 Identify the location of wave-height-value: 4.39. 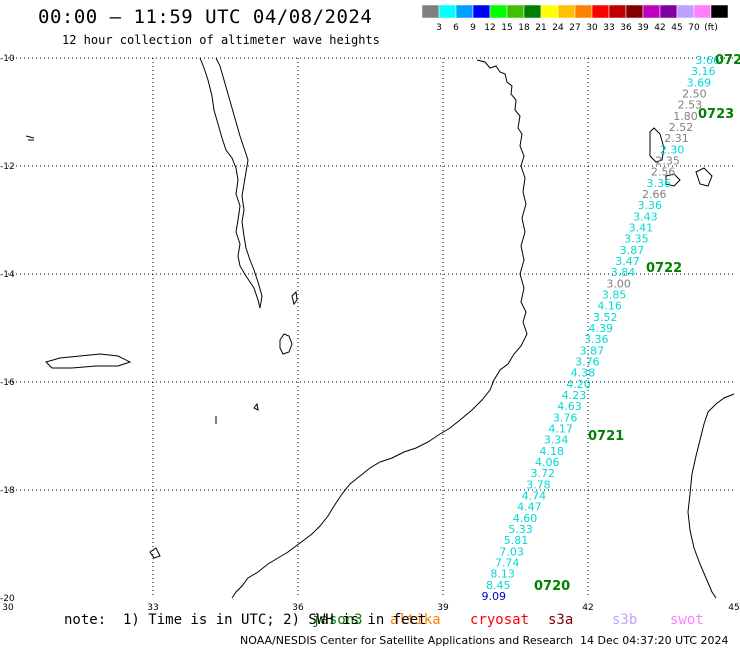
(601, 328).